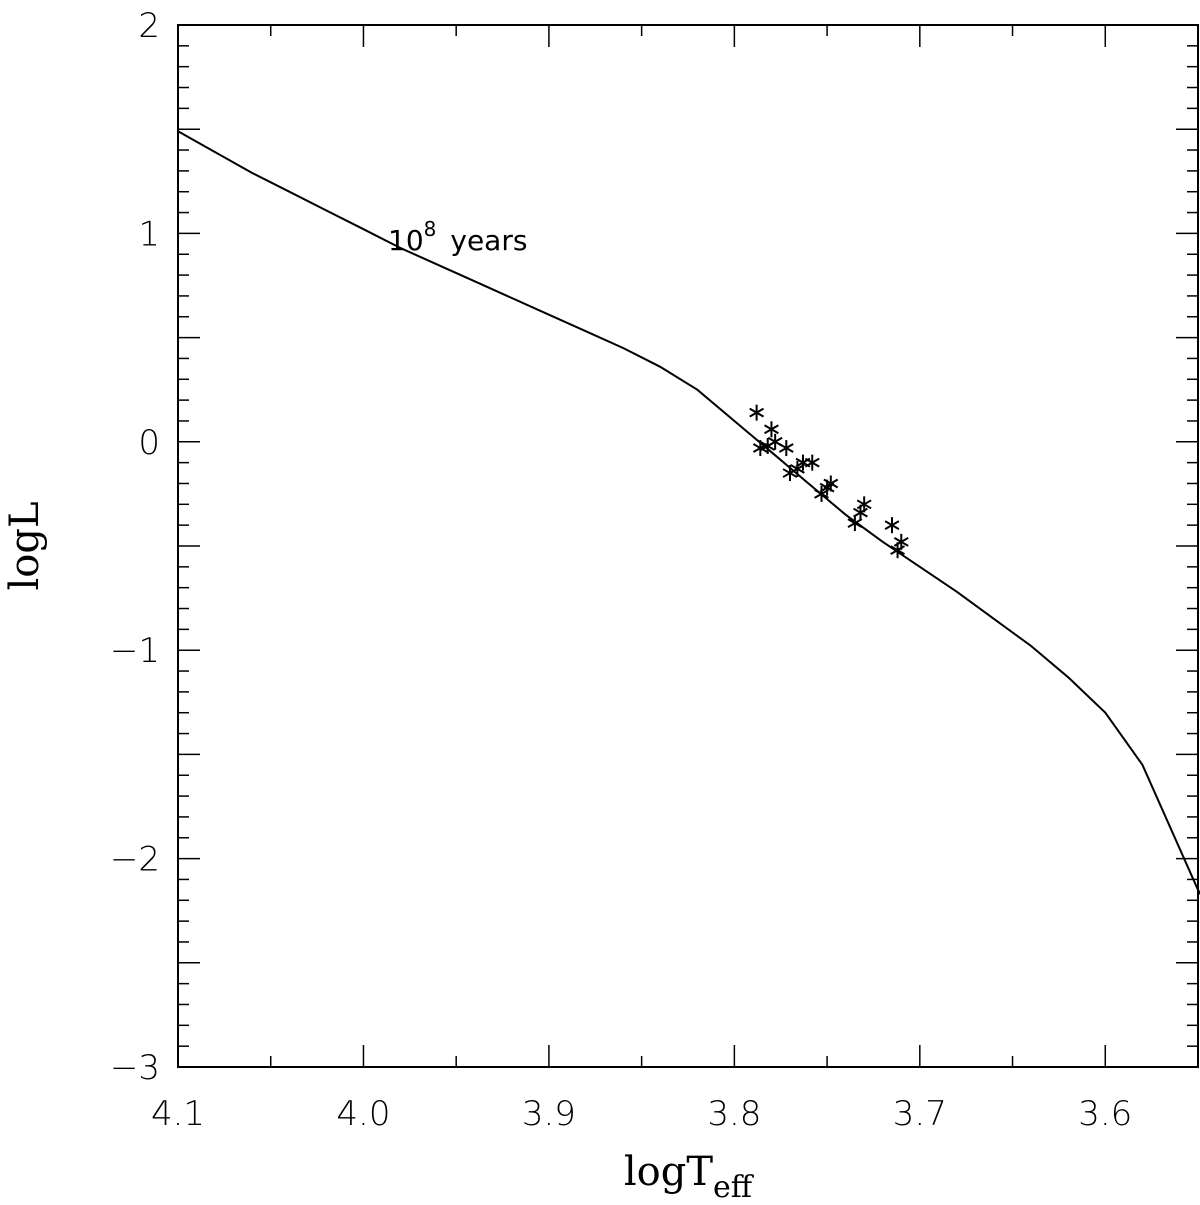  Describe the element at coordinates (1105, 1114) in the screenshot. I see `x-tick-label: 3.6` at that location.